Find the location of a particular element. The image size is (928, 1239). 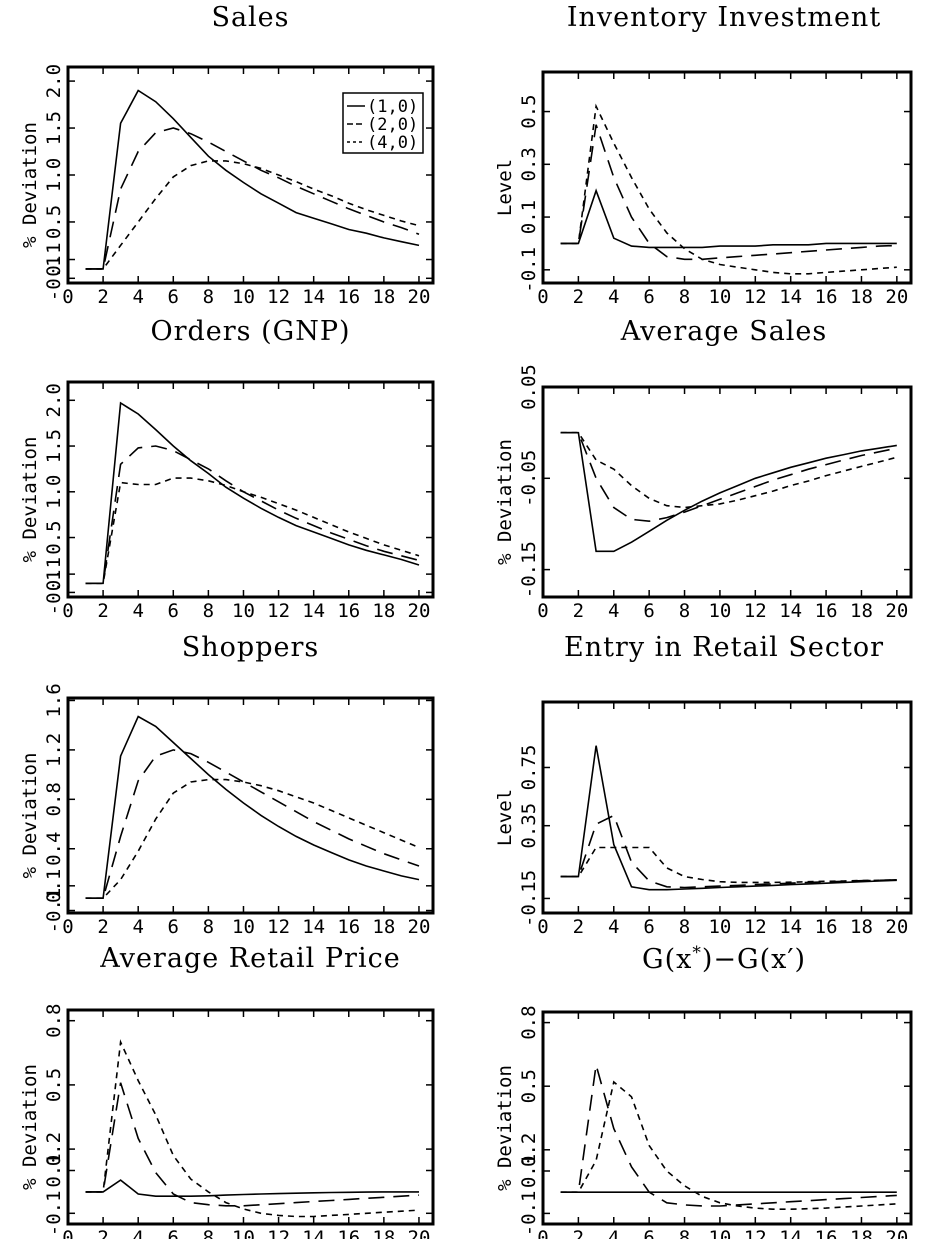

y-axis-label: Level is located at coordinates (505, 817).